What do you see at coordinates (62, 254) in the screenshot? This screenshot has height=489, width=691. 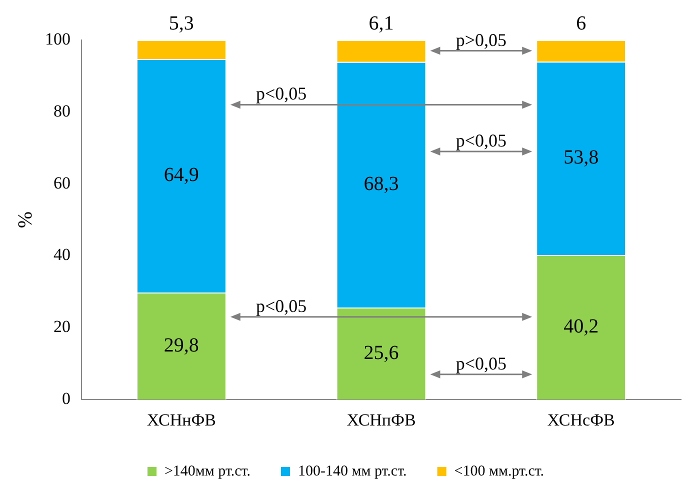 I see `y-tick-label: 40` at bounding box center [62, 254].